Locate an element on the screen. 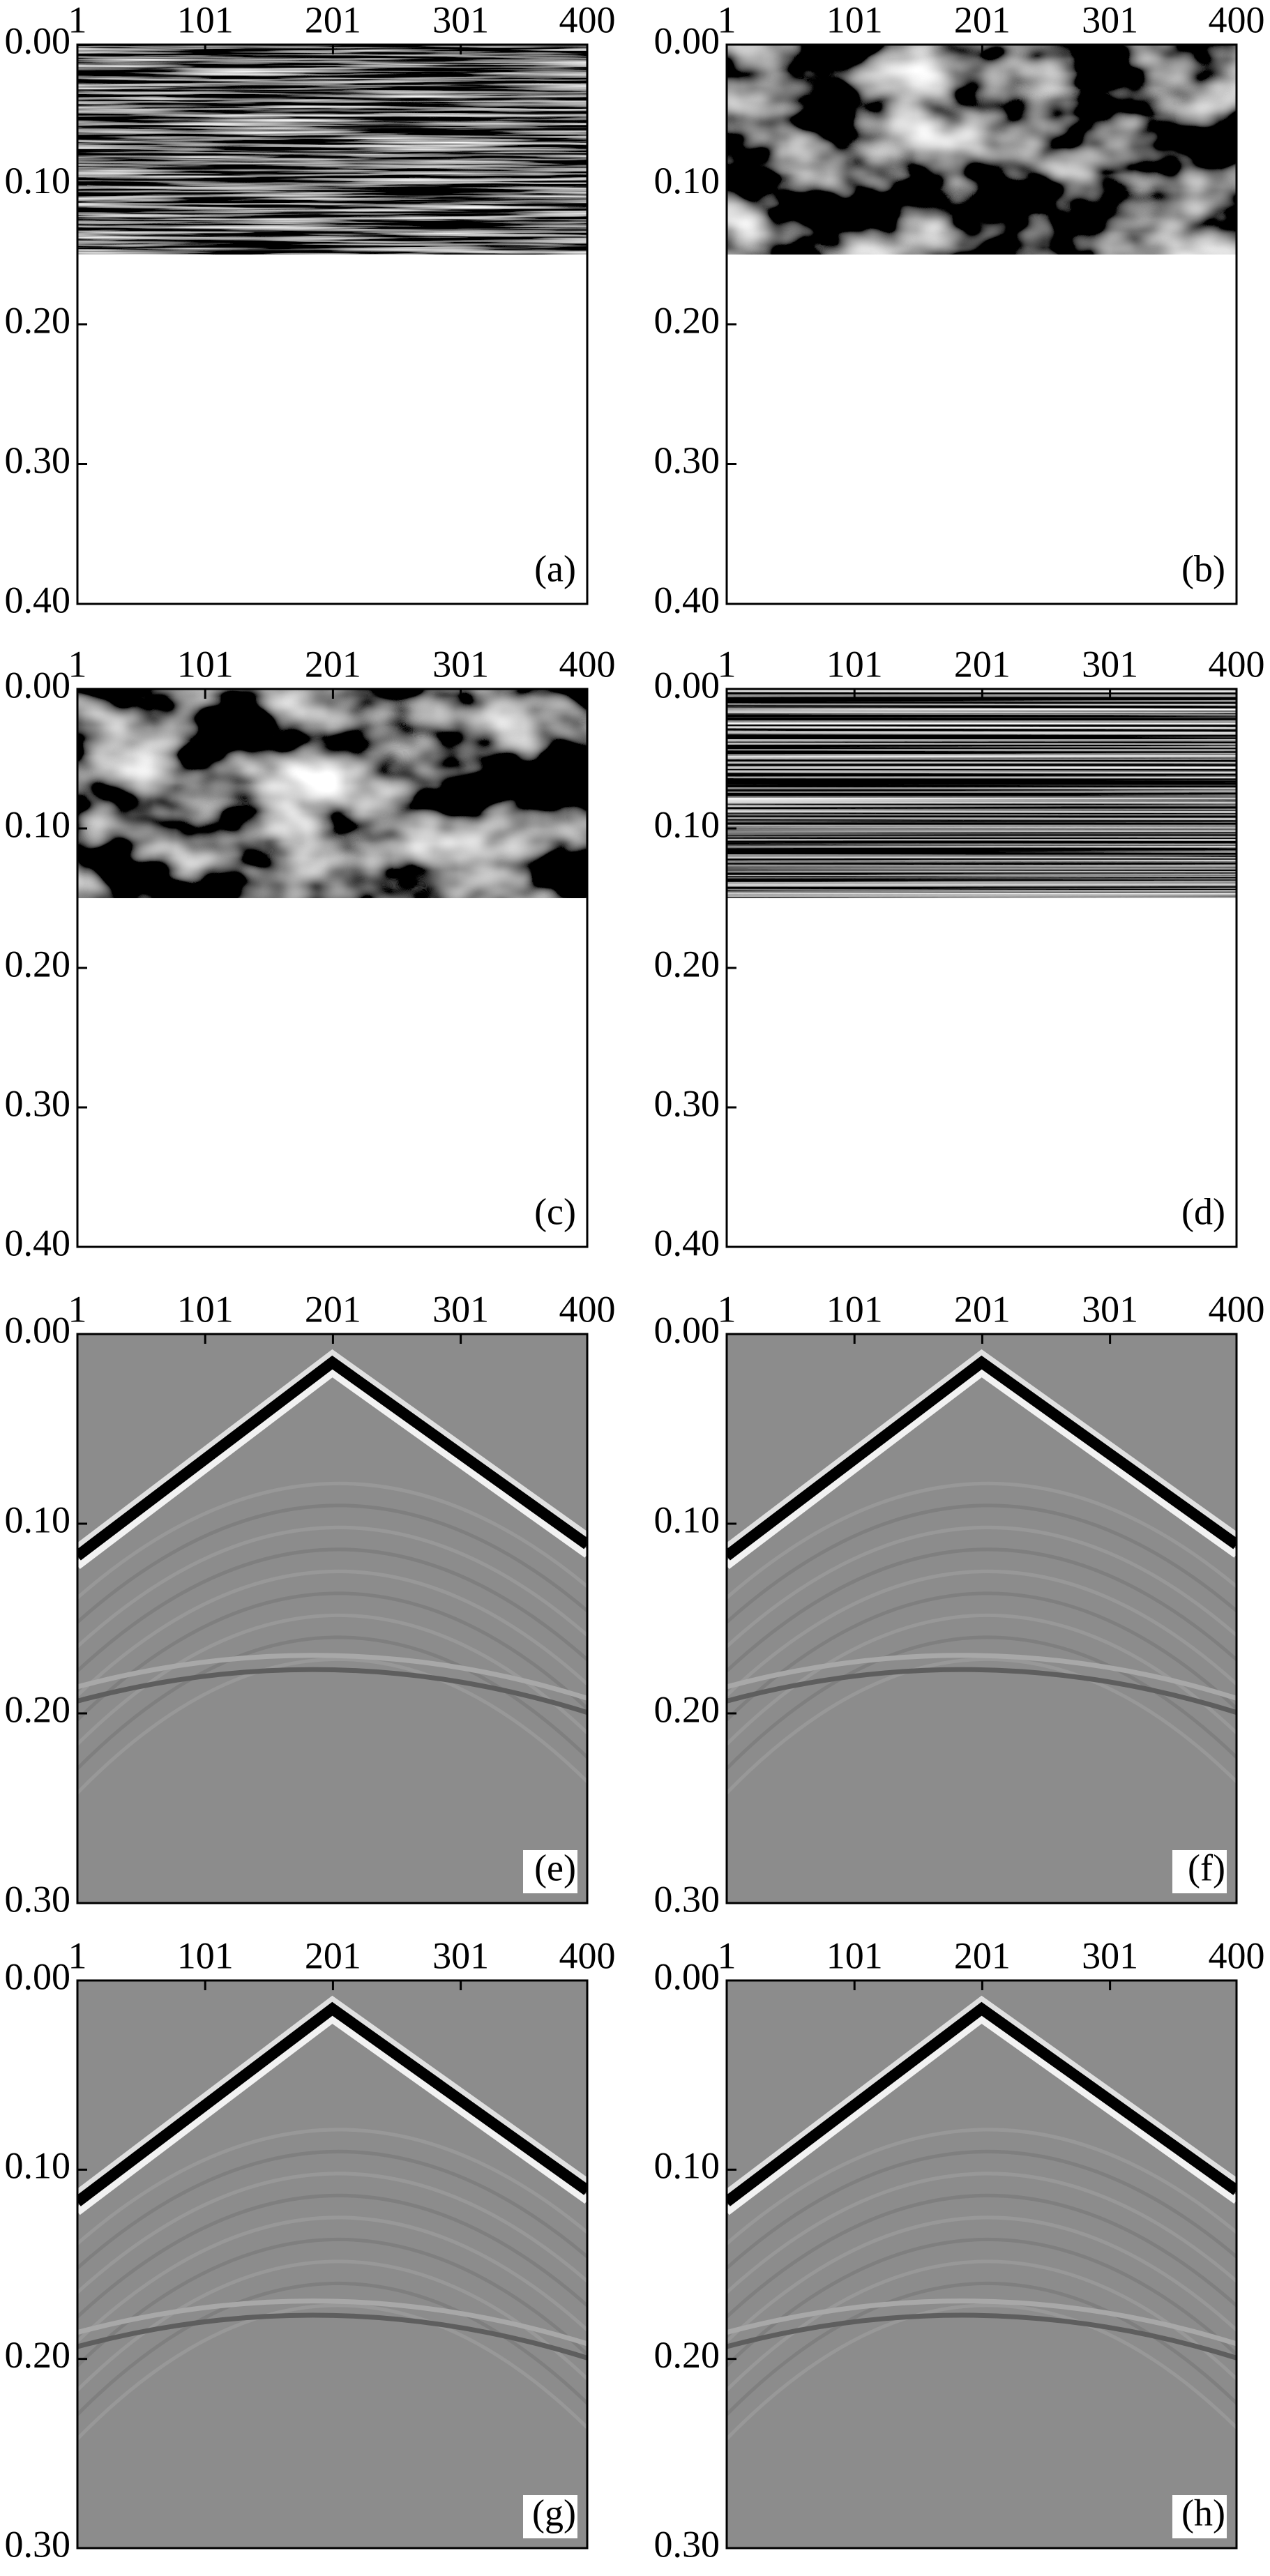  panel-label: (e) is located at coordinates (555, 1867).